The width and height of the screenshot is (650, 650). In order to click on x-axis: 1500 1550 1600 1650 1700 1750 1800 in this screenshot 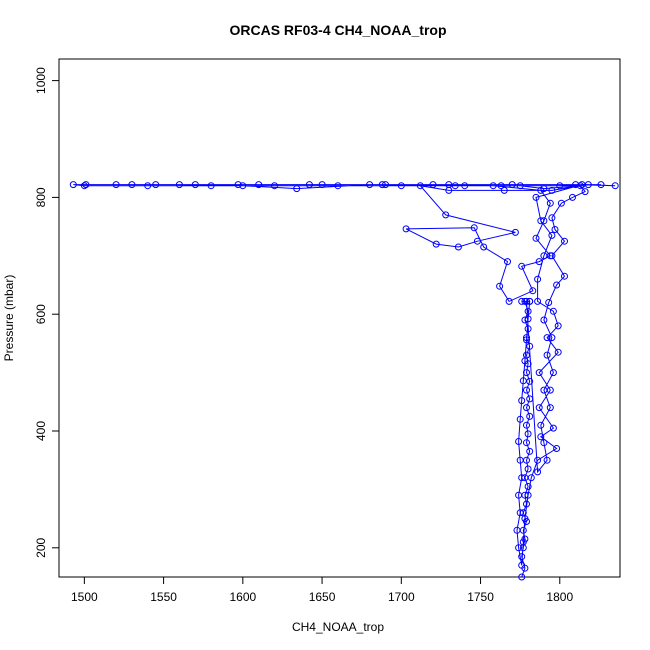, I will do `click(322, 590)`.